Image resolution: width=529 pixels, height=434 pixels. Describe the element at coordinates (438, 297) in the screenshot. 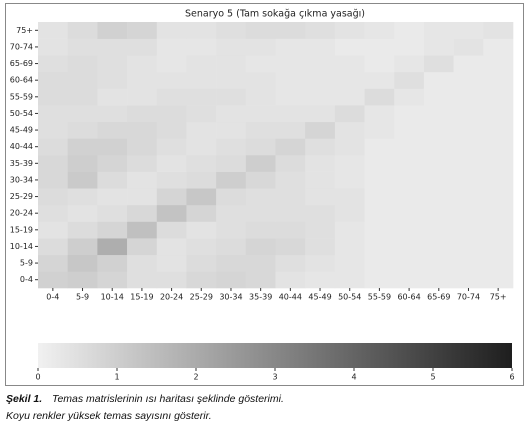

I see `x-tick-label: 65-69` at that location.